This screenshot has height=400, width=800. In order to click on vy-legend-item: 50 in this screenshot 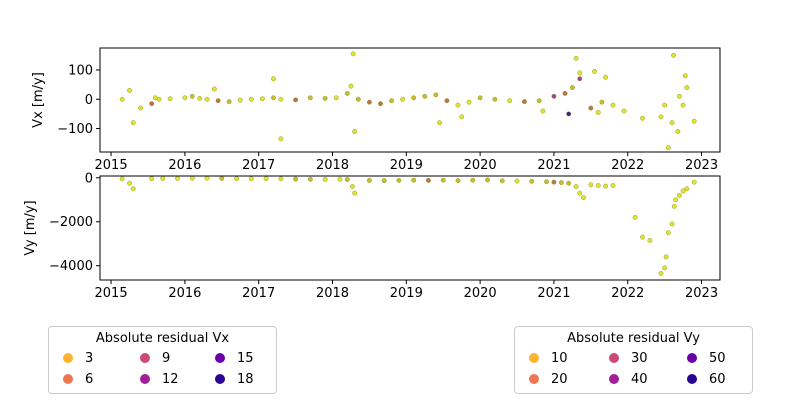, I will do `click(706, 358)`.